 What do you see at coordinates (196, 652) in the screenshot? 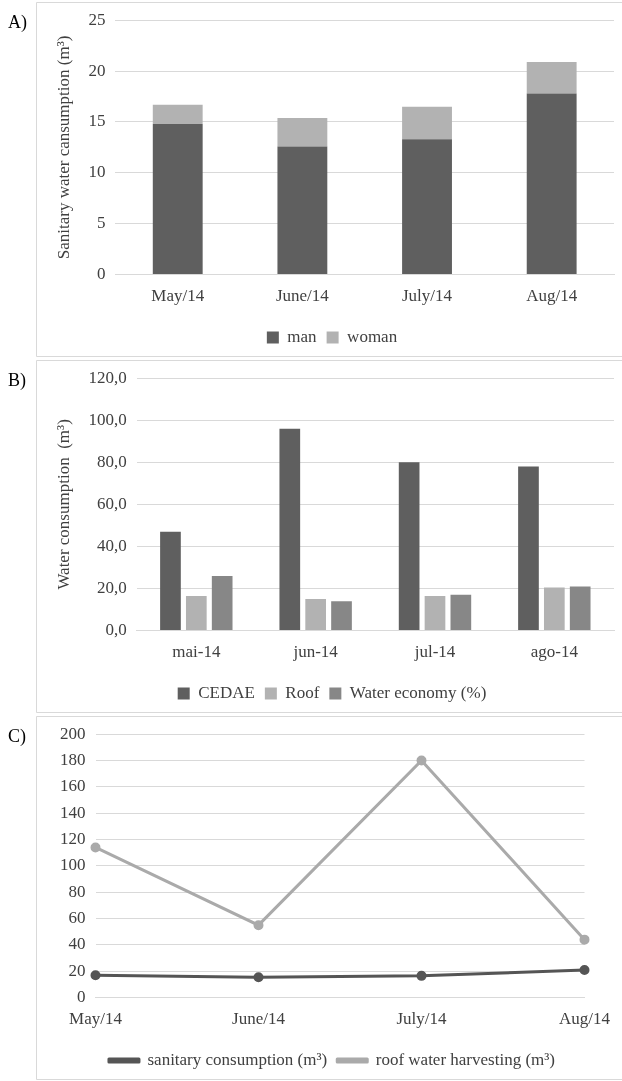
I see `x-tick-label: mai-14` at bounding box center [196, 652].